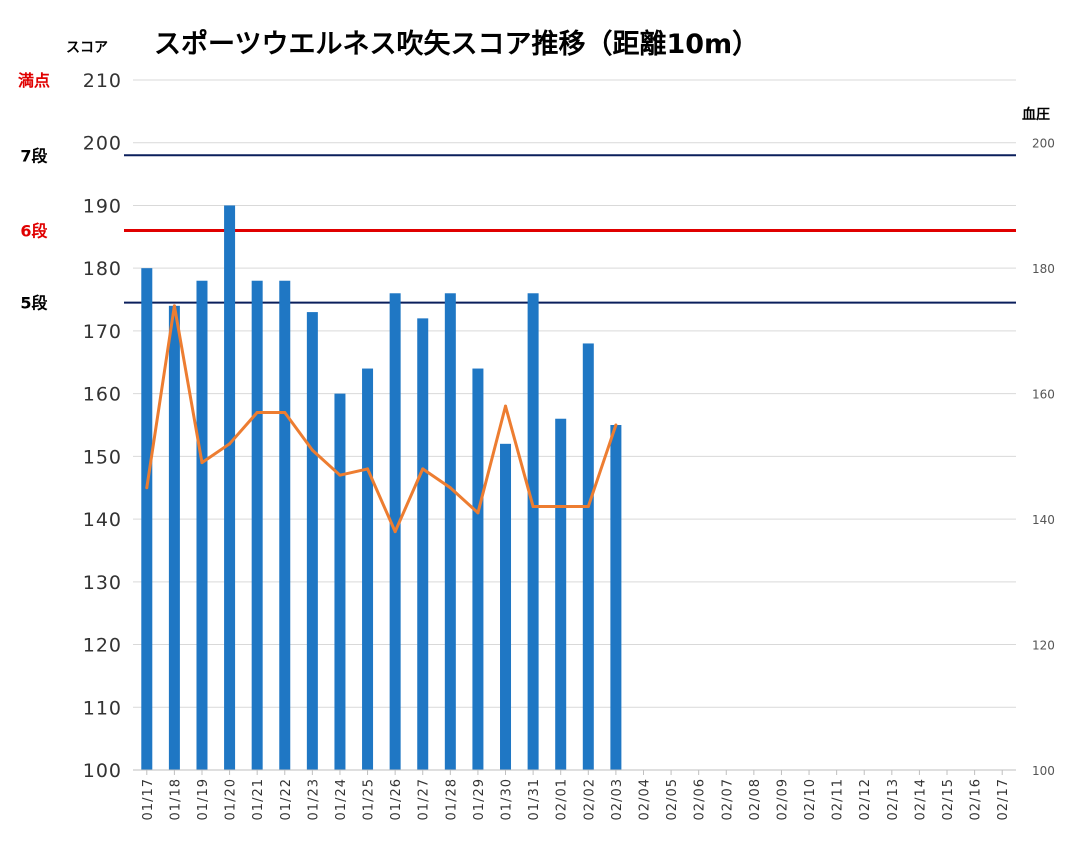  I want to click on x-tick-label: 02/16, so click(976, 799).